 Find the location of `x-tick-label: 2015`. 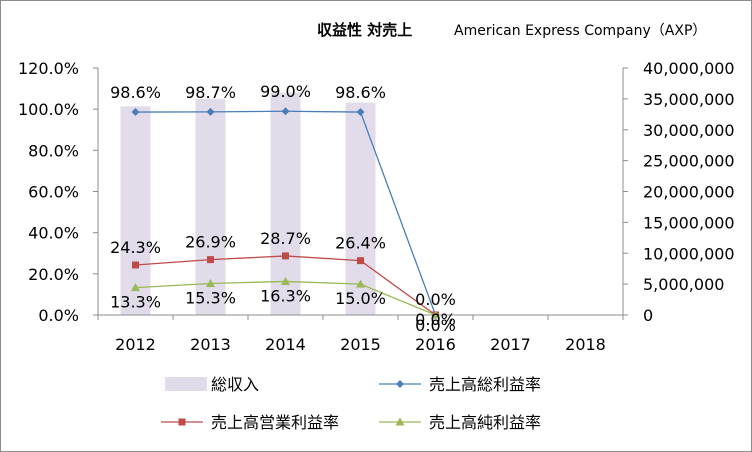

x-tick-label: 2015 is located at coordinates (360, 344).